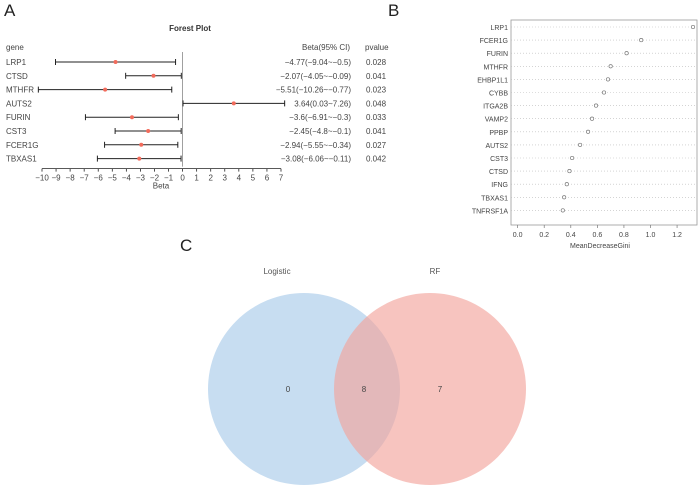  I want to click on gini-category-label: FCER1G, so click(494, 41).